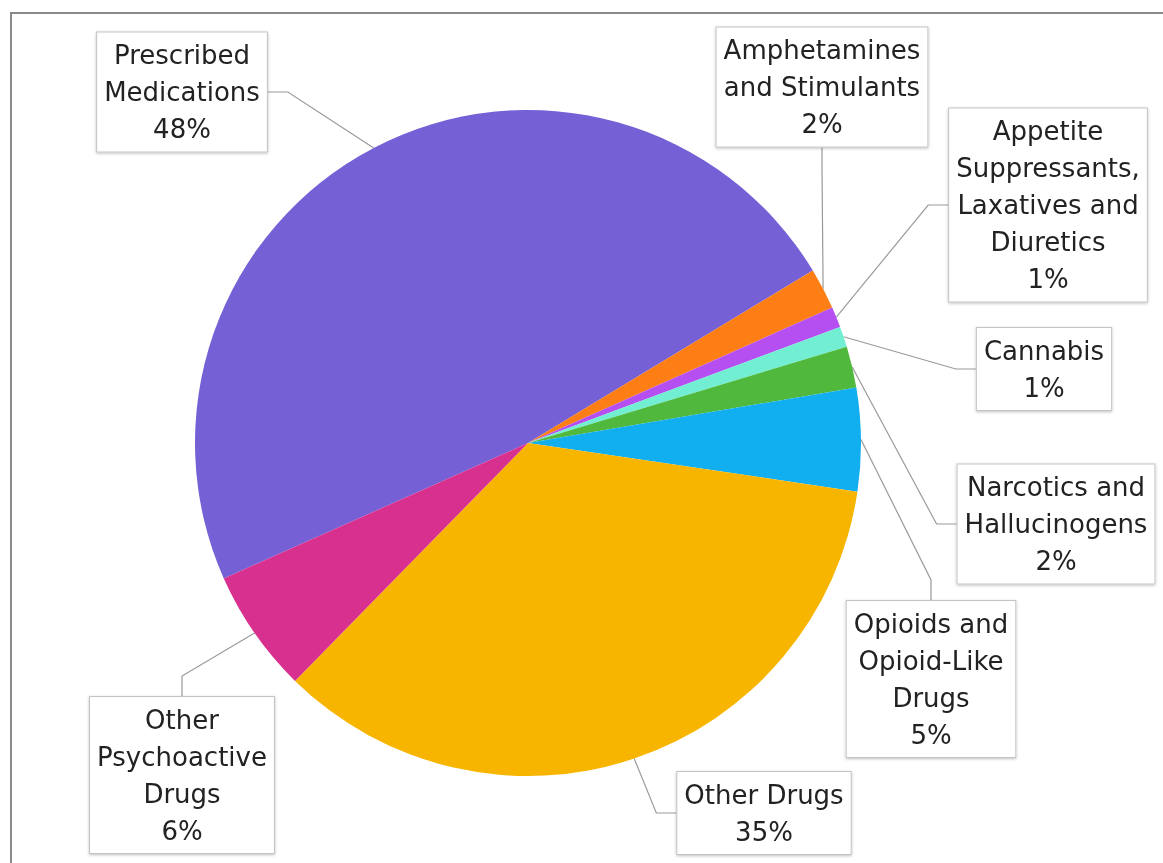 This screenshot has height=863, width=1163. Describe the element at coordinates (182, 129) in the screenshot. I see `data-label: 48%` at that location.